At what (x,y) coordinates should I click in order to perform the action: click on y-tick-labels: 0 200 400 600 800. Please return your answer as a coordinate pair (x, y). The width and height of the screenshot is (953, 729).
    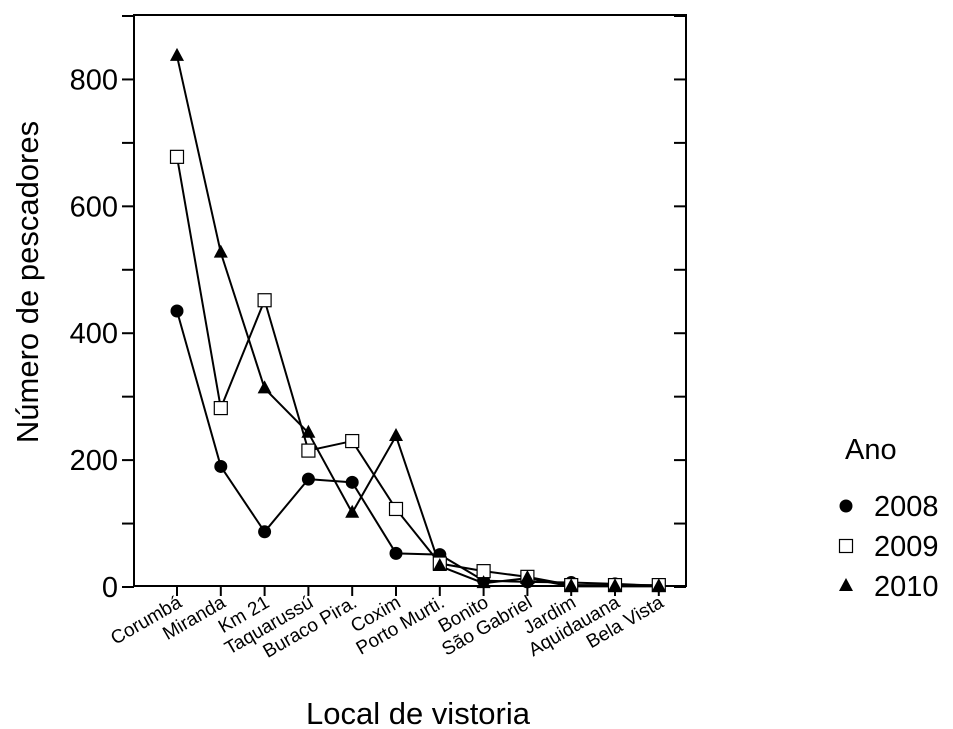
    Looking at the image, I should click on (94, 334).